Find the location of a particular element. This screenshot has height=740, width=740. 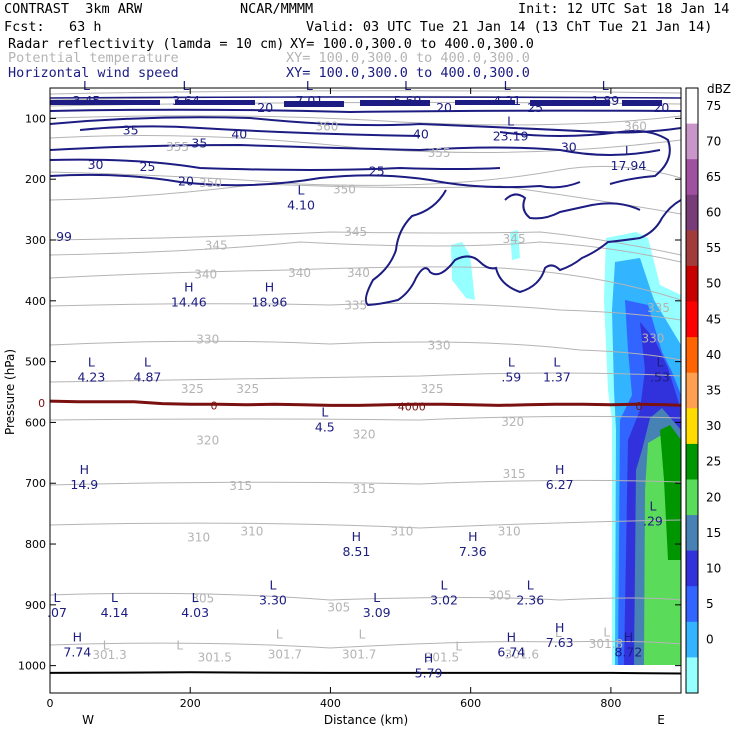

y-tick-label: 100 is located at coordinates (35, 118).